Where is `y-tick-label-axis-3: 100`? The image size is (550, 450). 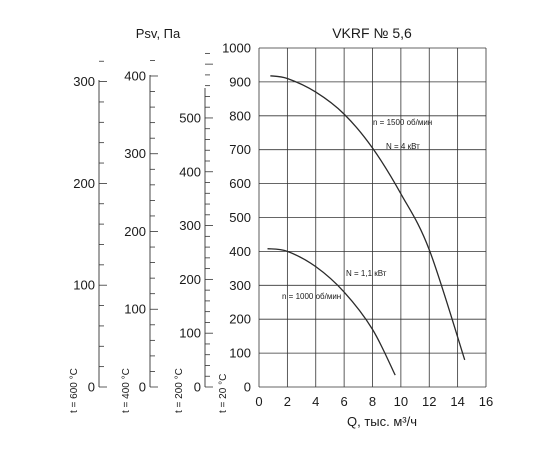 y-tick-label-axis-3: 100 is located at coordinates (84, 285).